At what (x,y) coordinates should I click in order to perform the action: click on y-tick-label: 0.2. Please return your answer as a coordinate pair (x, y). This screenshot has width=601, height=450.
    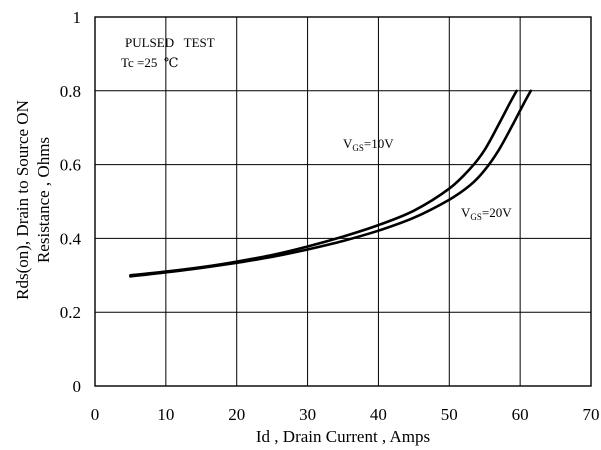
    Looking at the image, I should click on (70, 312).